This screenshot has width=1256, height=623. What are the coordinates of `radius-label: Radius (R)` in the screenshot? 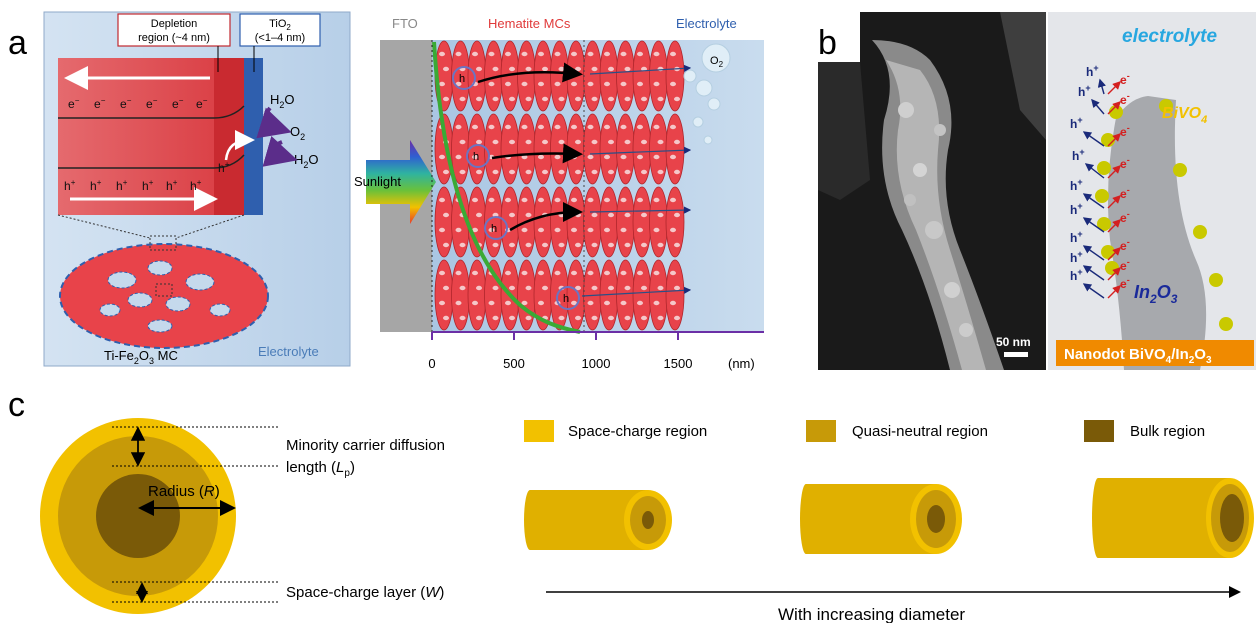 It's located at (184, 491).